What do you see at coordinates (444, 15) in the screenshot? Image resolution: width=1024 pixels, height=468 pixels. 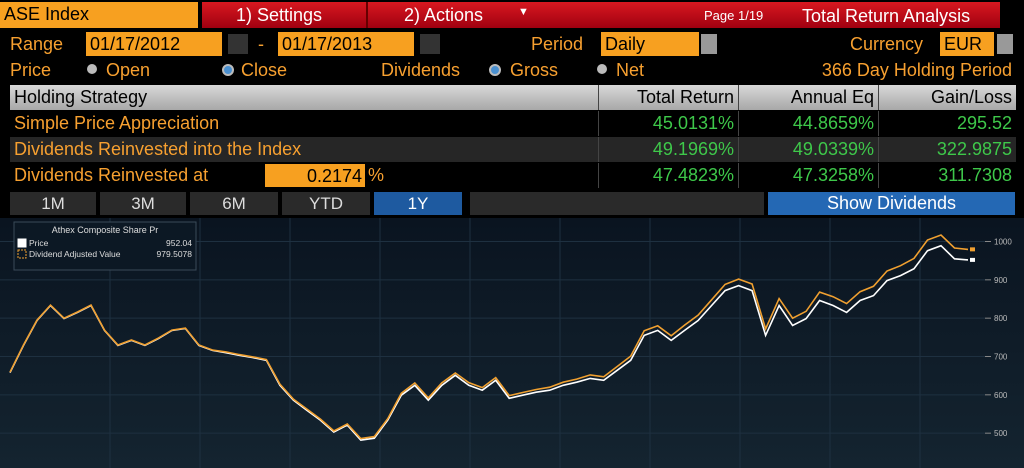 I see `actions-menu: 2) Actions` at bounding box center [444, 15].